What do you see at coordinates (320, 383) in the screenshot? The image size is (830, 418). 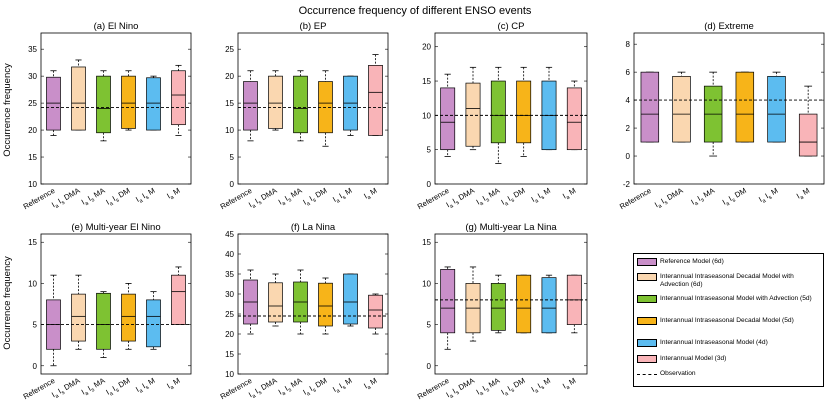 I see `x-tick-label-part: DM` at bounding box center [320, 383].